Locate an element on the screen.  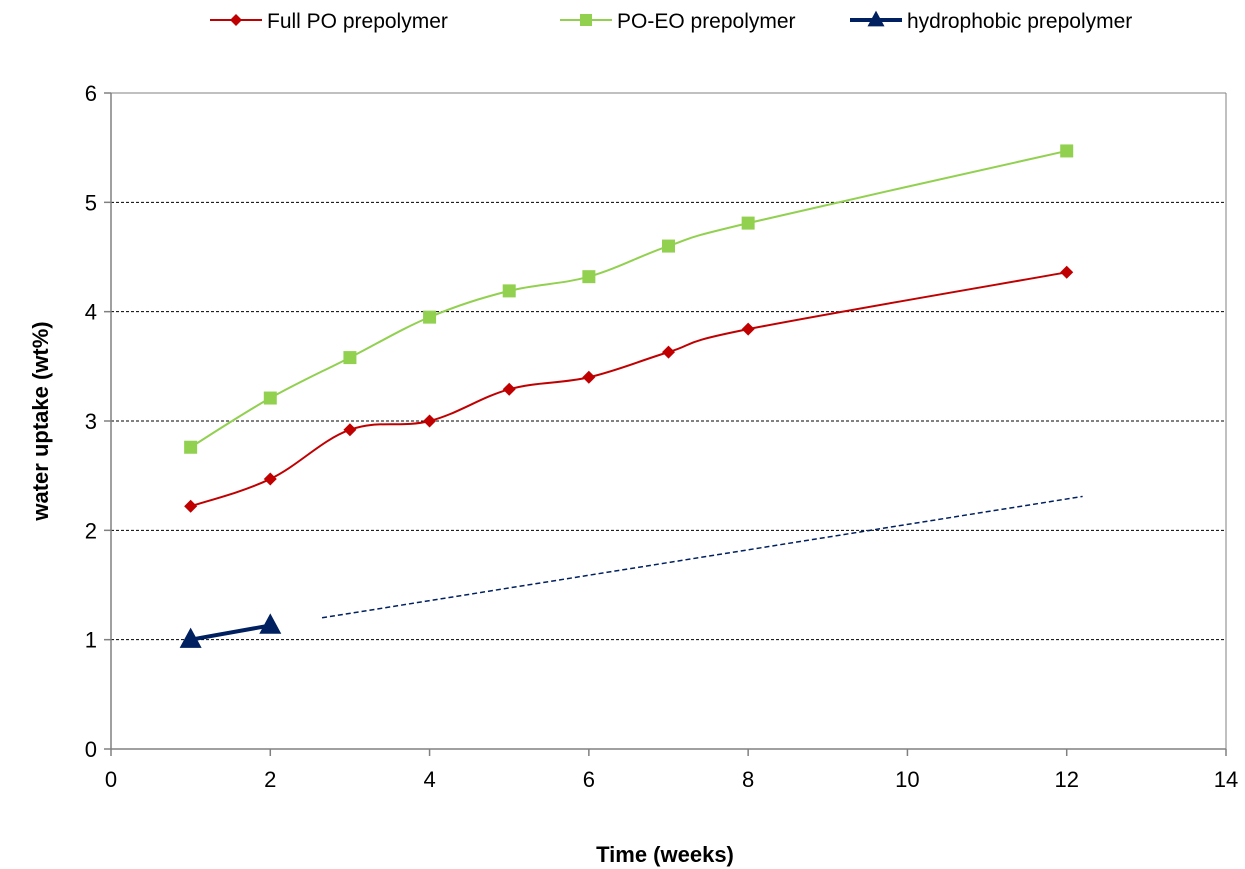
legend-label-po-eo-prepolymer: PO-EO prepolymer is located at coordinates (706, 21).